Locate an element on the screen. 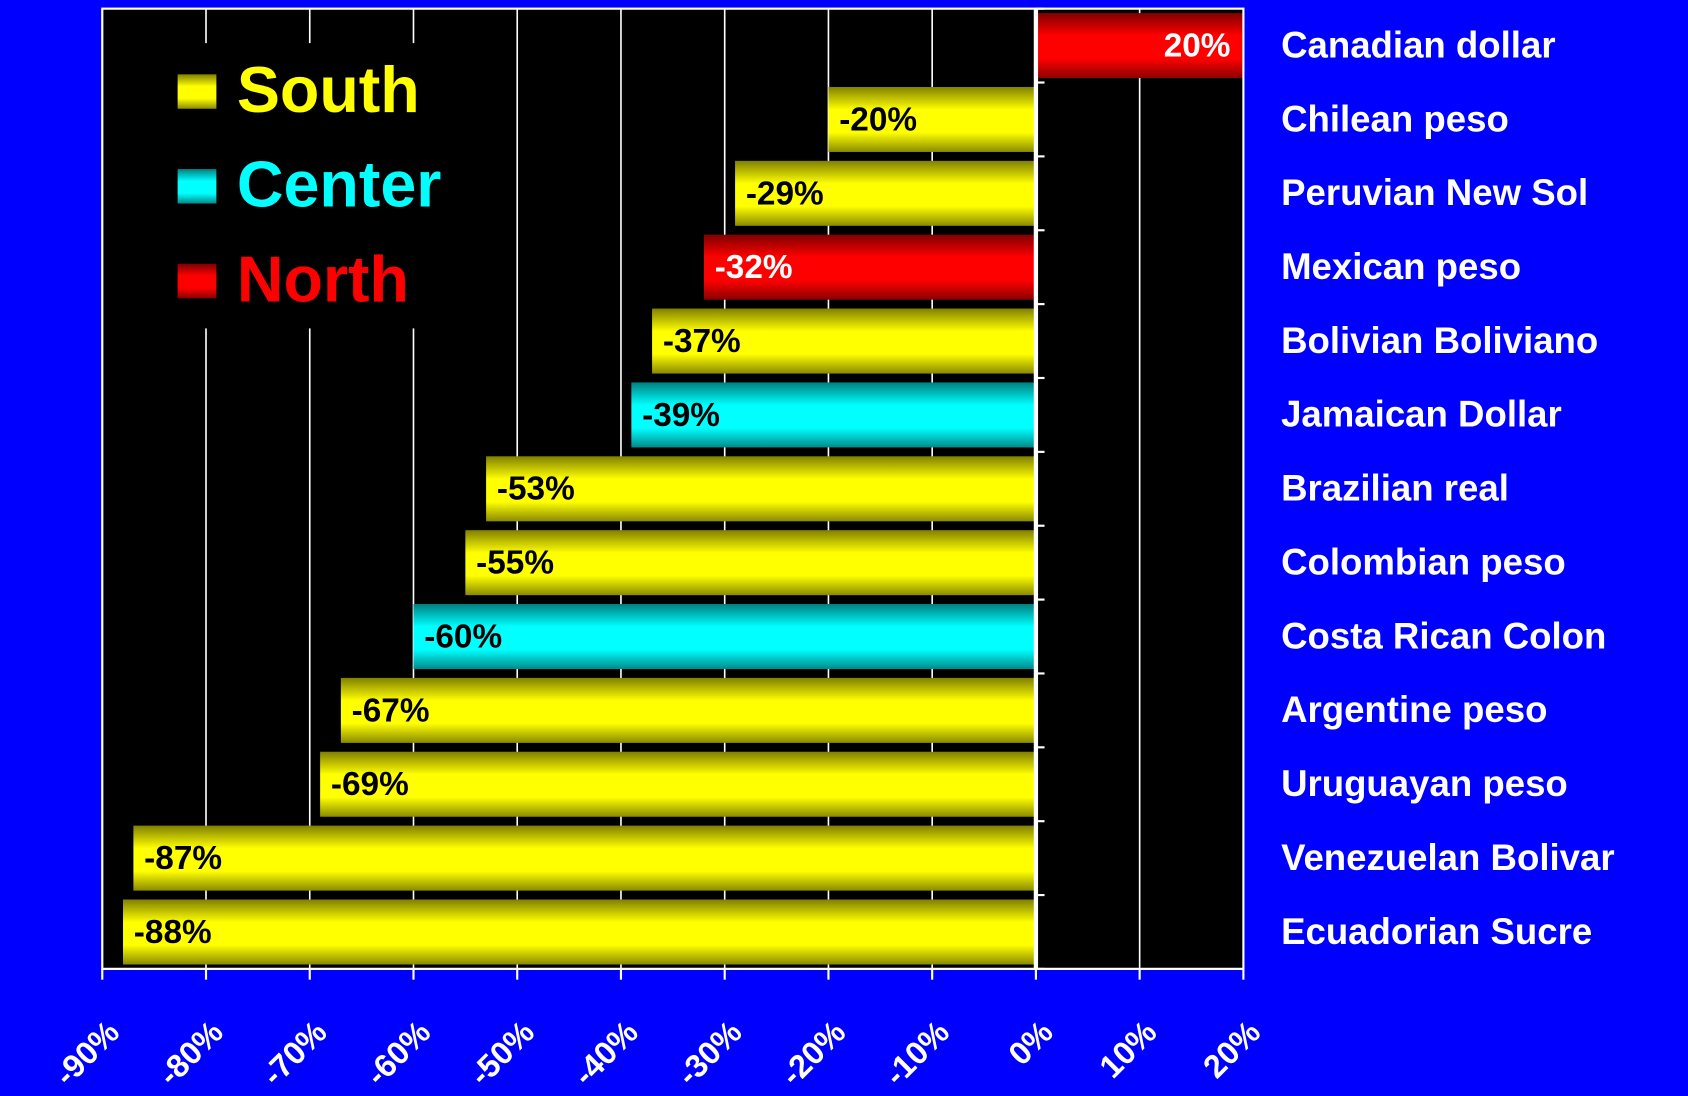  value-label: -60% is located at coordinates (463, 636).